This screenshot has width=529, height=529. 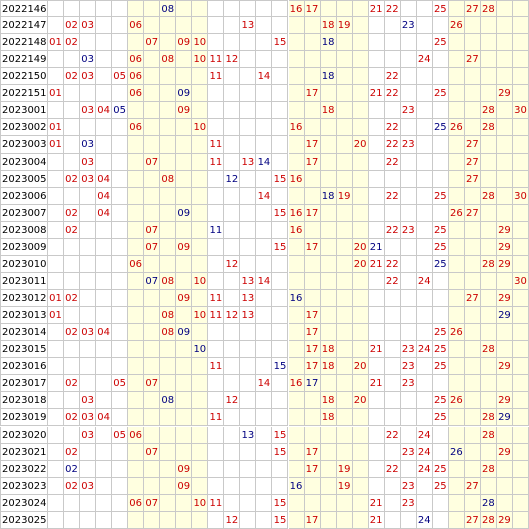 I want to click on drawn-number: 21, so click(x=376, y=94).